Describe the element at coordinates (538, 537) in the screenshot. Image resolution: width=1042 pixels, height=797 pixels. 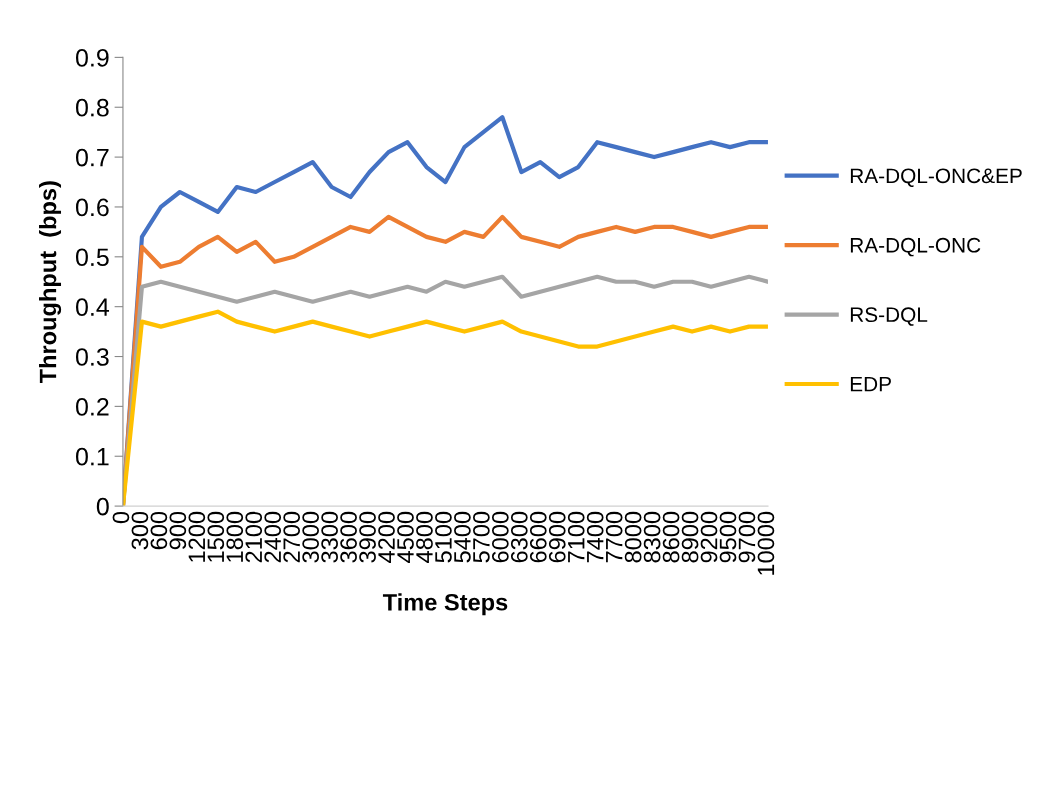
I see `x-tick-label: 6600` at that location.